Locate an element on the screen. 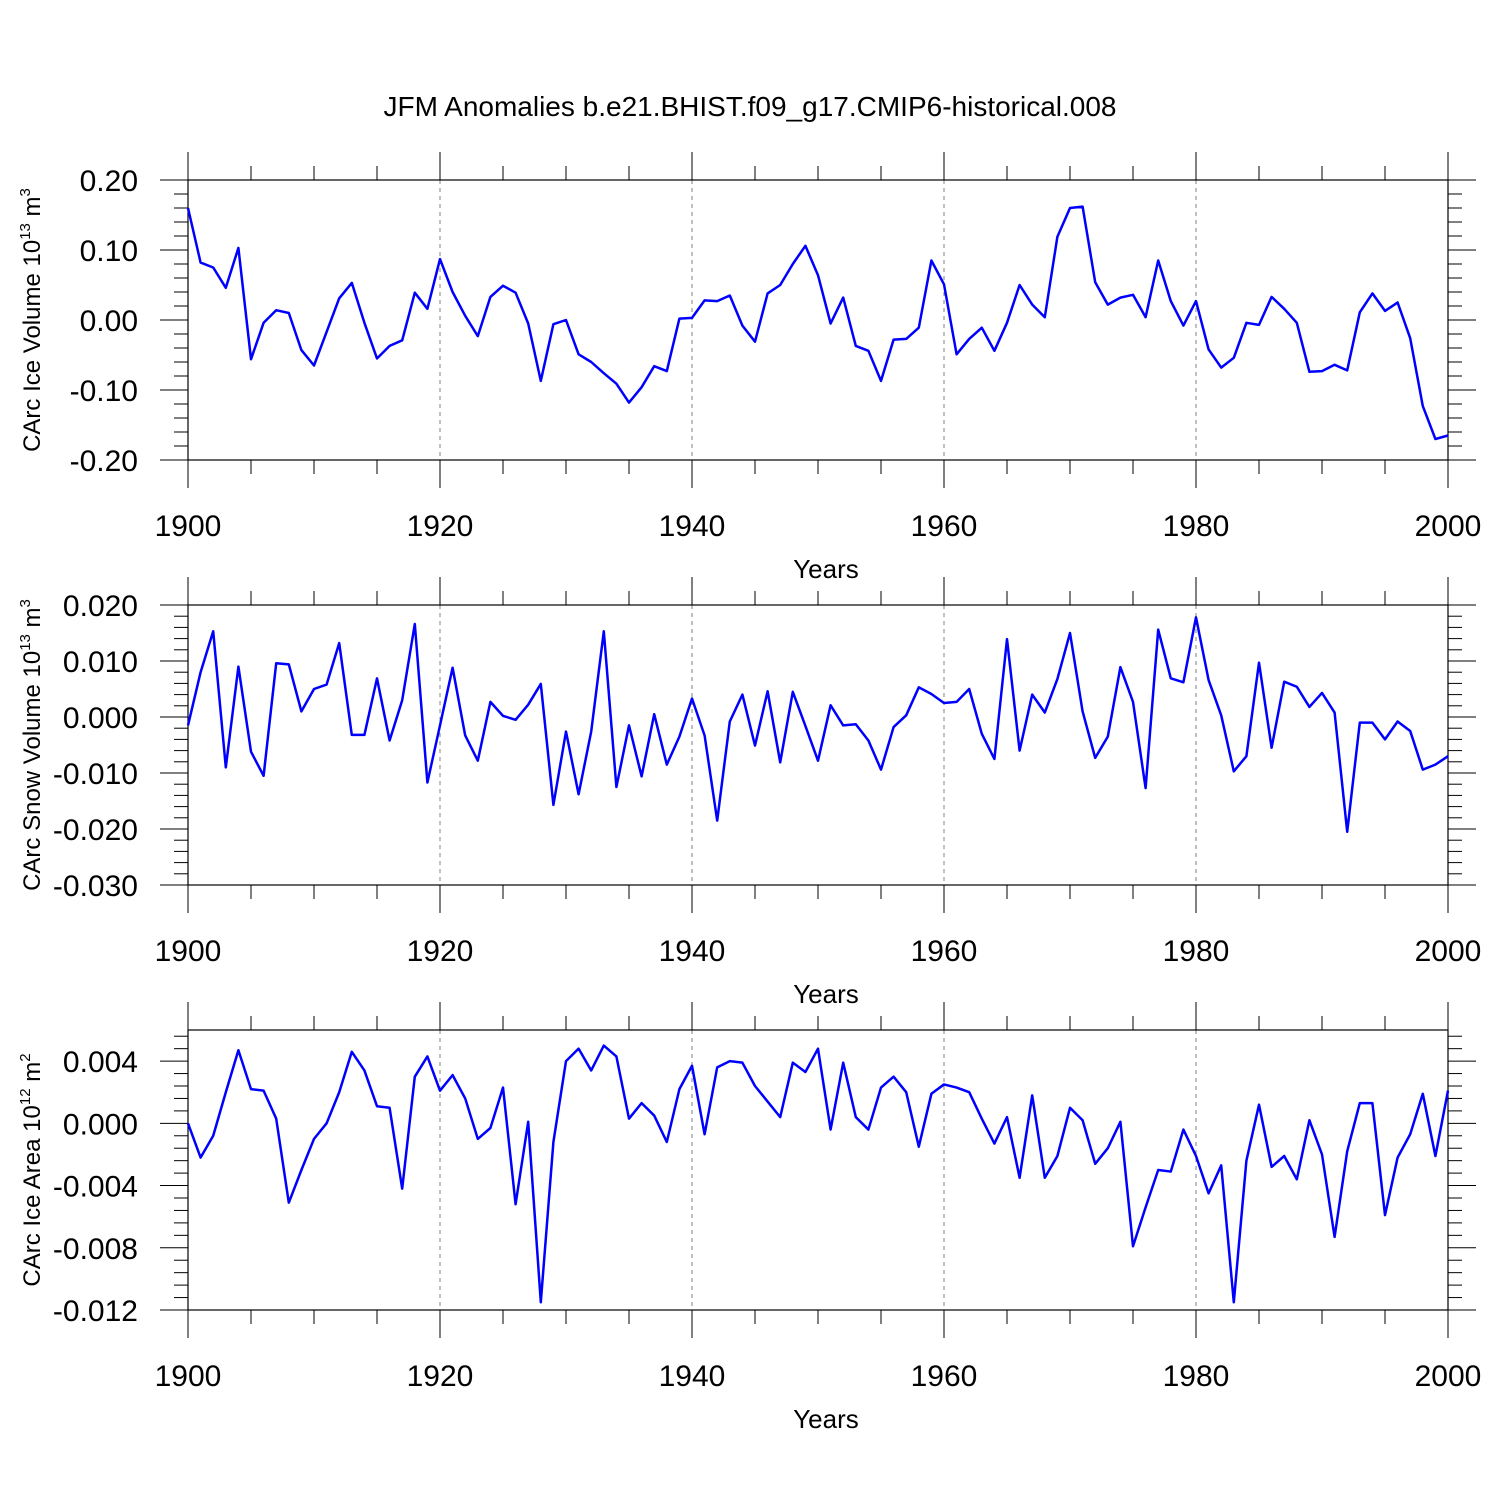 Image resolution: width=1500 pixels, height=1500 pixels. ytick-label: 0.010 is located at coordinates (100, 662).